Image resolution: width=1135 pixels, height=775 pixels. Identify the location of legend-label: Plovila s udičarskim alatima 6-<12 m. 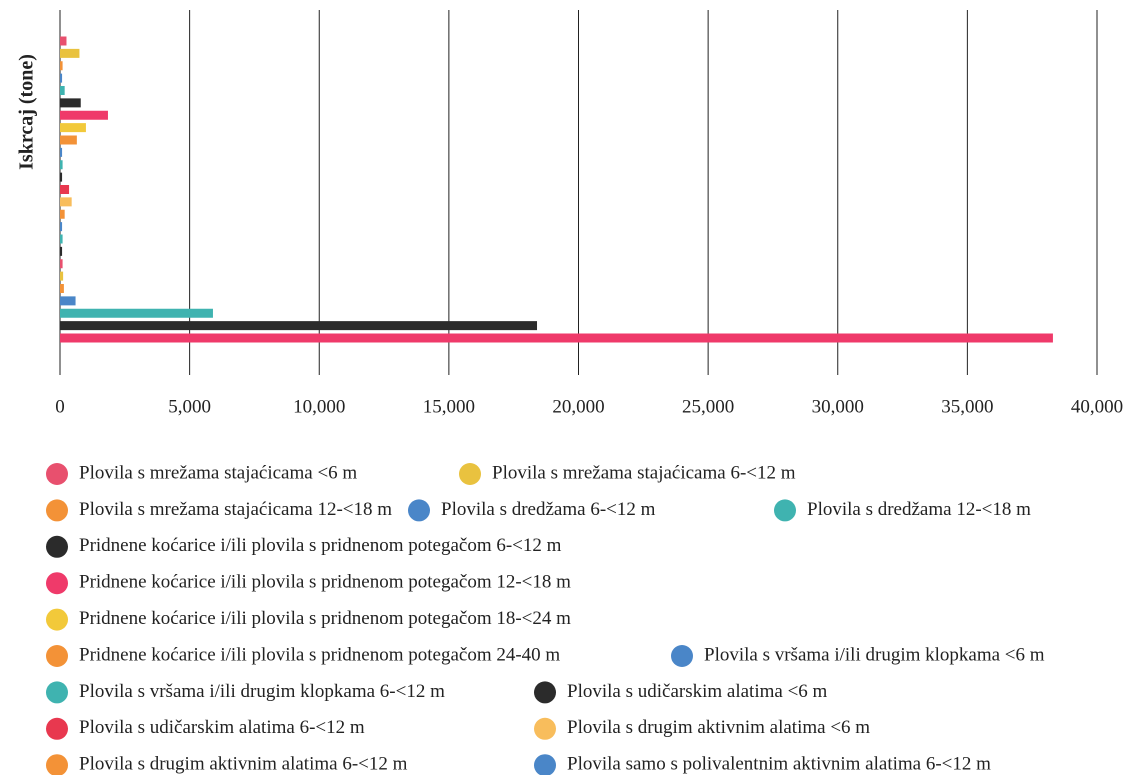
(222, 727).